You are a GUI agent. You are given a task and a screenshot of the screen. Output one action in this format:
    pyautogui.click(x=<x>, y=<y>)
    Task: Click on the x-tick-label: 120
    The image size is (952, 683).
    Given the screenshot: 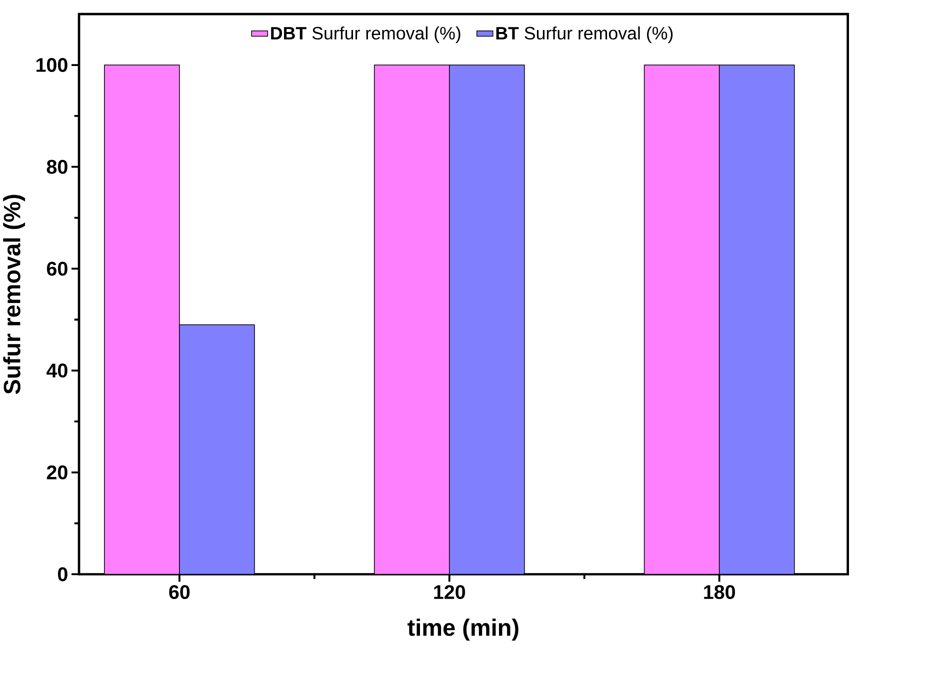 What is the action you would take?
    pyautogui.click(x=450, y=591)
    